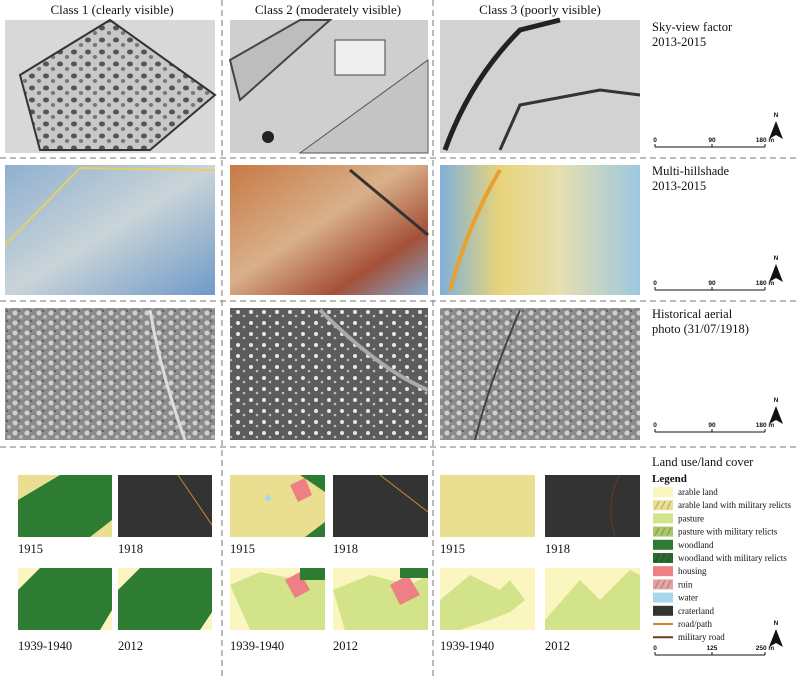 This screenshot has width=800, height=682. Describe the element at coordinates (732, 558) in the screenshot. I see `legend-label: woodland with military relicts` at that location.